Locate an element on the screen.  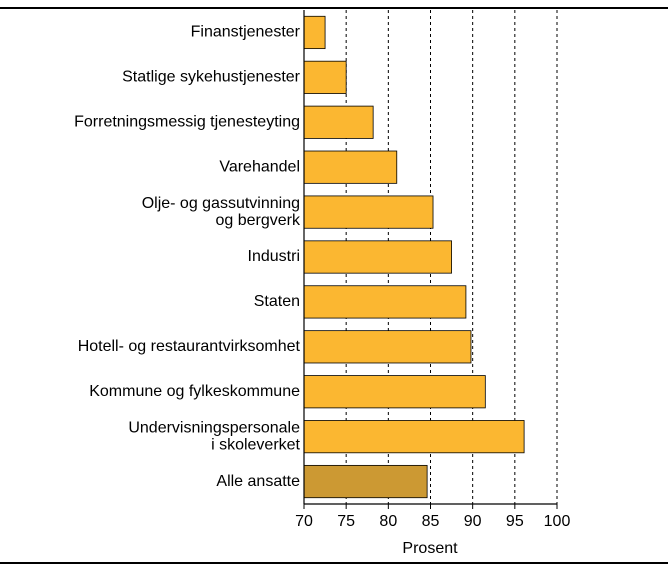
y-tick-label: Statlige sykehustjenester is located at coordinates (211, 77).